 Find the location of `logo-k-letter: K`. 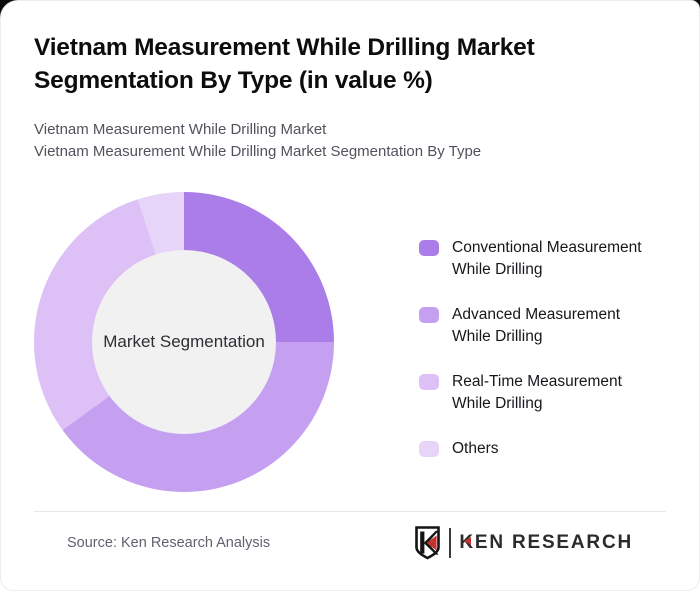

logo-k-letter: K is located at coordinates (467, 542).